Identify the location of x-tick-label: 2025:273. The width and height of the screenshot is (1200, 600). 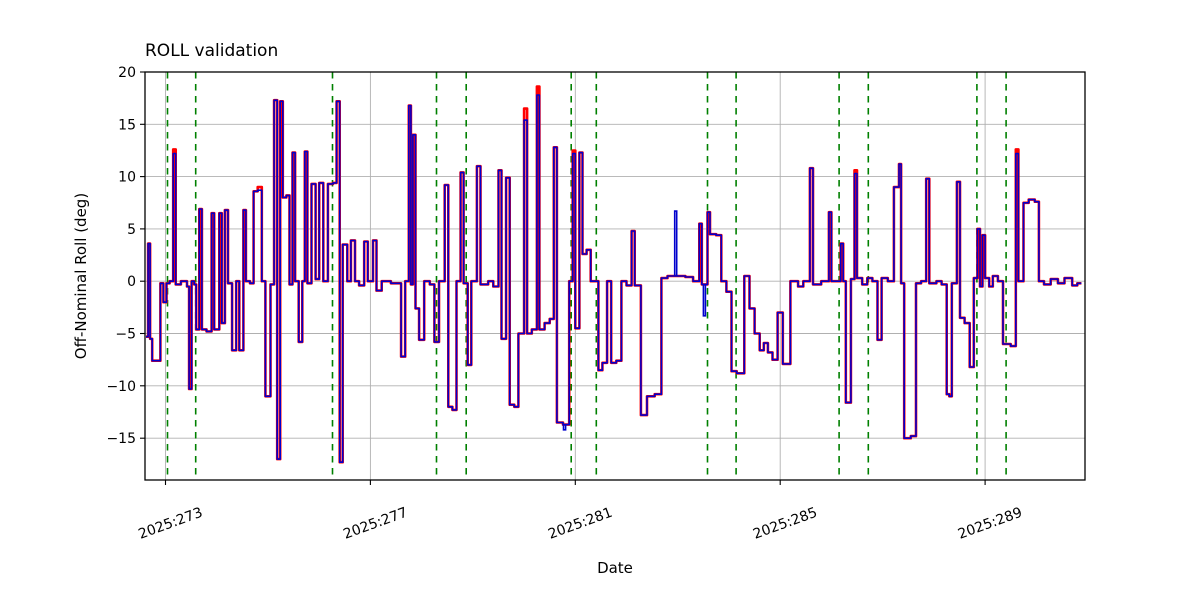
(170, 524).